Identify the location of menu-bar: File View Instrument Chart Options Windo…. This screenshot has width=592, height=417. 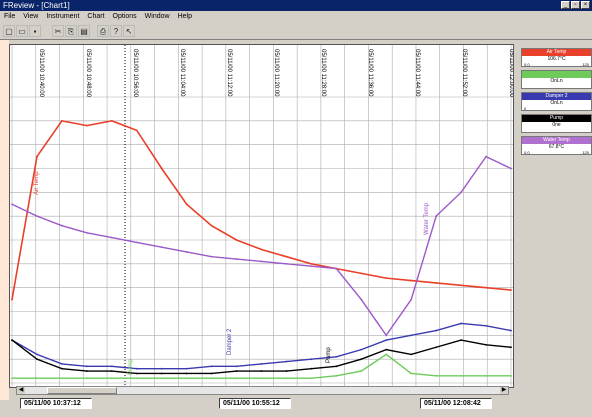
(296, 21).